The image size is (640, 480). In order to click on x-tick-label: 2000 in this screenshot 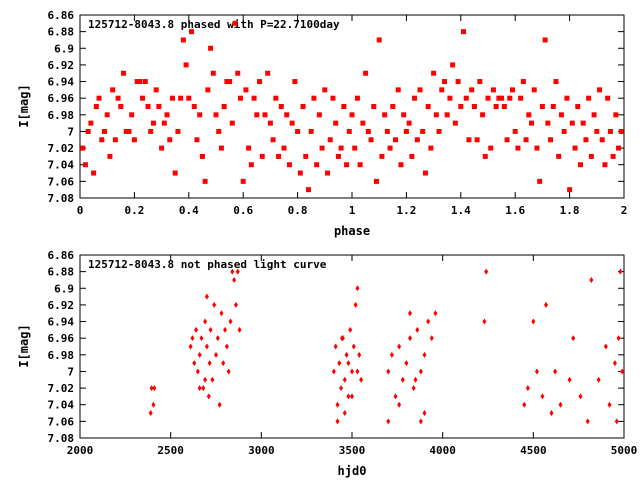, I will do `click(80, 450)`.